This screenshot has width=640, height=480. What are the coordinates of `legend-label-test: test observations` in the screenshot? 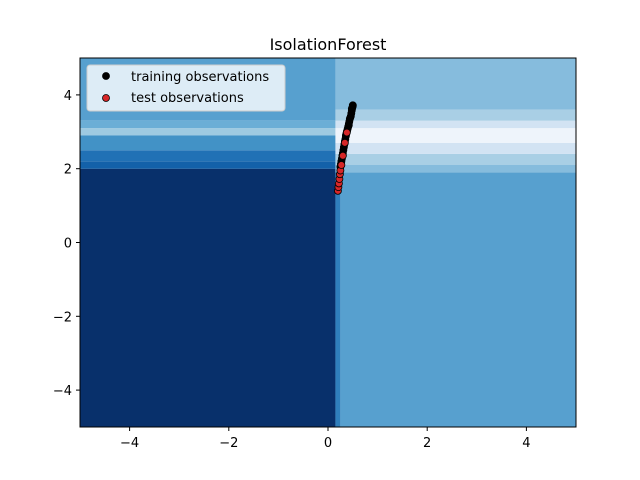 It's located at (187, 98).